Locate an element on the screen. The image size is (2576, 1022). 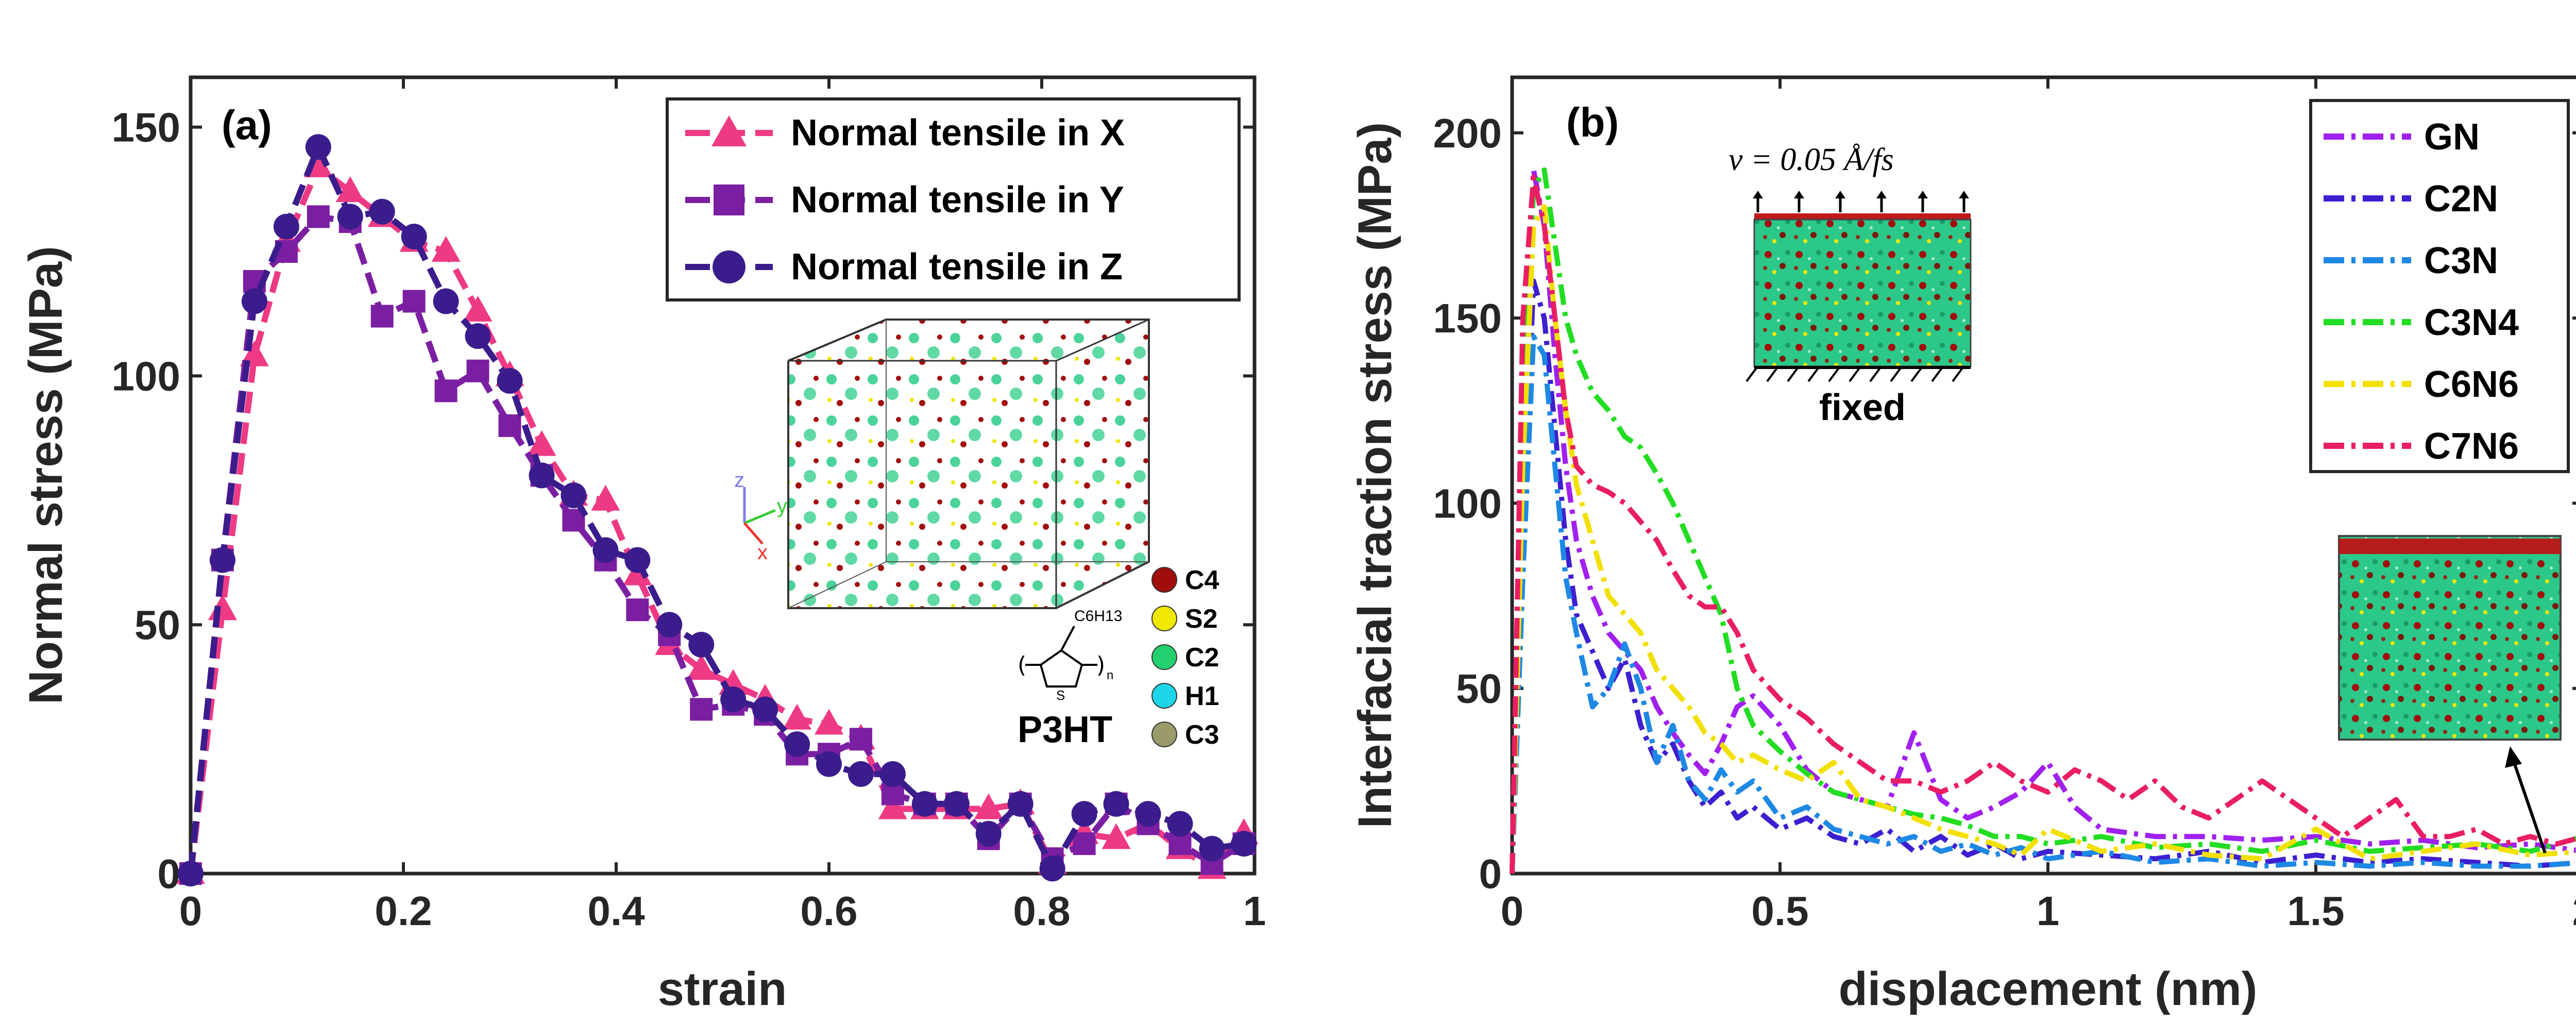
snapshot-pointer-arrowhead is located at coordinates (2513, 757).